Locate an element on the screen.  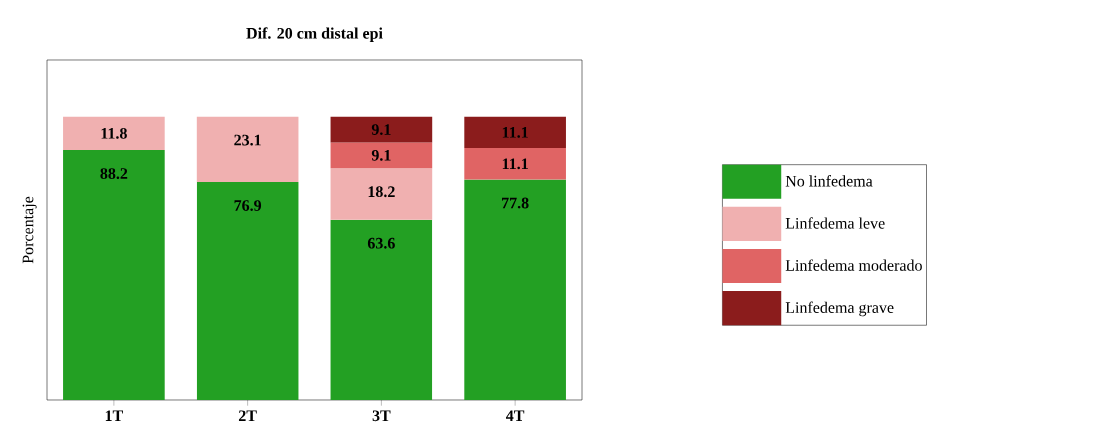
y-axis-title: Porcentaje is located at coordinates (29, 230).